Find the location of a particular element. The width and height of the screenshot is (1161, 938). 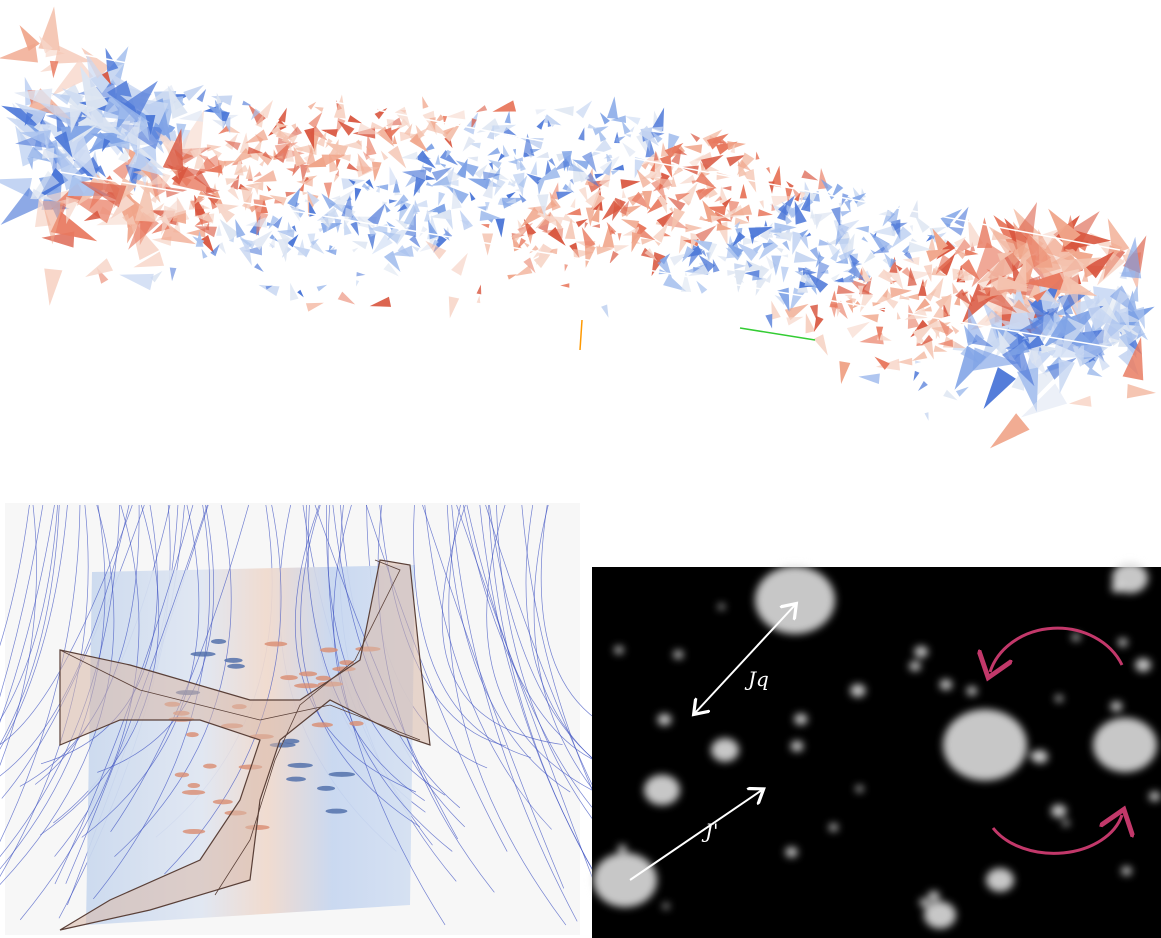

axis-orange is located at coordinates (581, 335).